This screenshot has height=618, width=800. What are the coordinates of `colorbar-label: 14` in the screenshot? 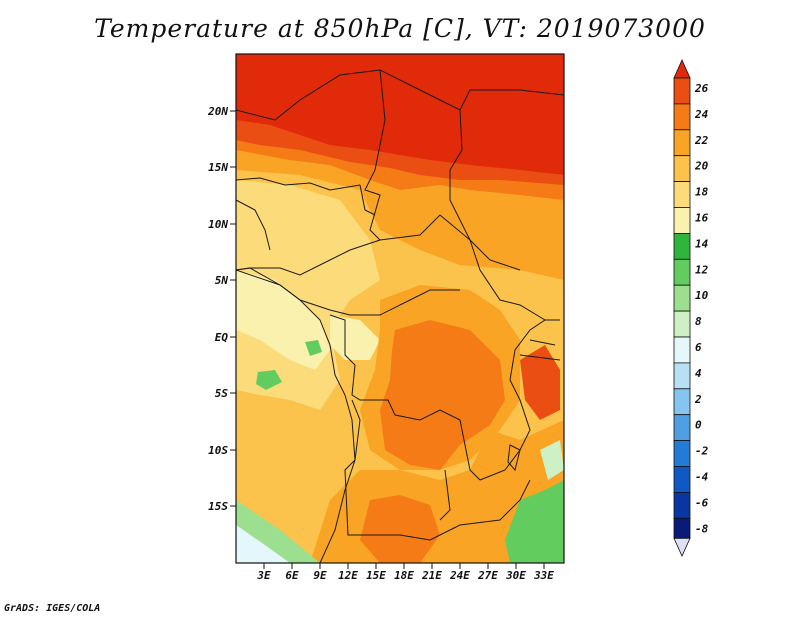 It's located at (702, 243).